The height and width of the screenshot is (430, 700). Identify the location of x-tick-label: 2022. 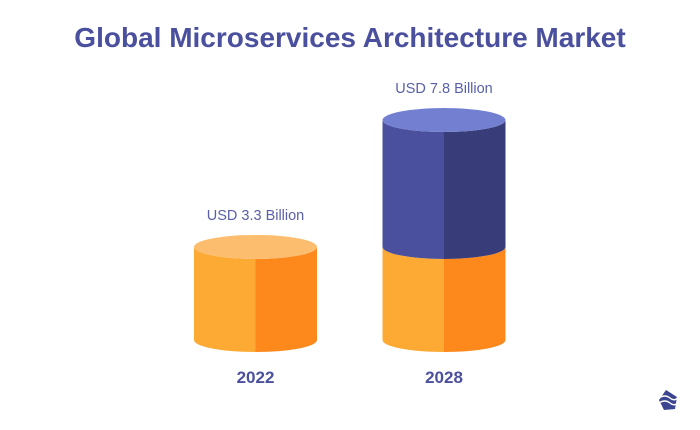
(256, 377).